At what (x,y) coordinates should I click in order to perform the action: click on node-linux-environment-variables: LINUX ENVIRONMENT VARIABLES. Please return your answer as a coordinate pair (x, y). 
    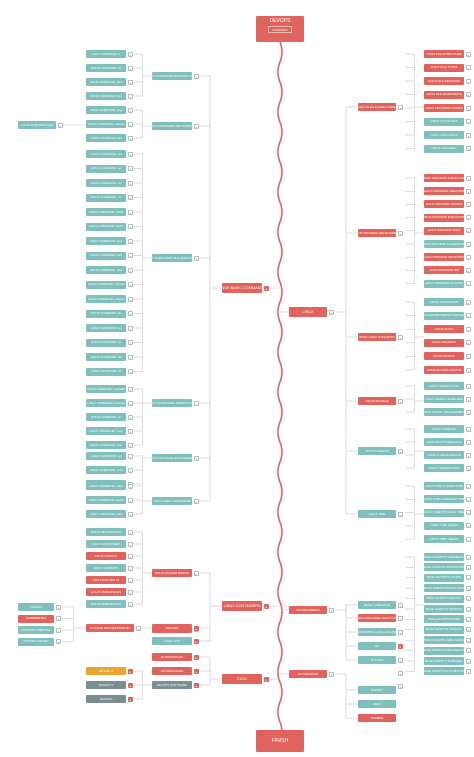
    Looking at the image, I should click on (444, 315).